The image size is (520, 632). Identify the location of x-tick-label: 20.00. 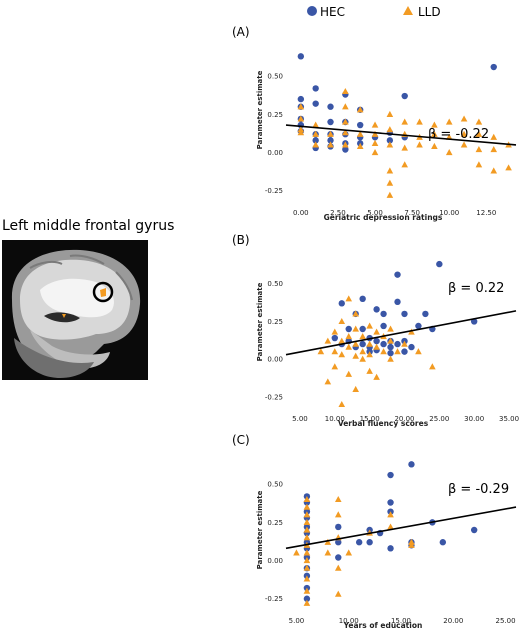
(453, 621).